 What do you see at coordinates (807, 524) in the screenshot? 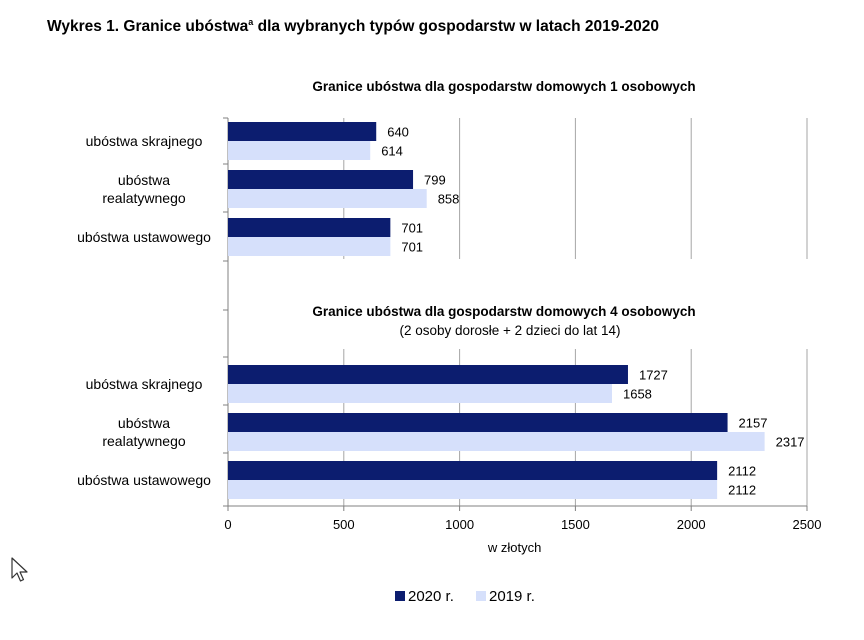
I see `x-tick-label: 2500` at bounding box center [807, 524].